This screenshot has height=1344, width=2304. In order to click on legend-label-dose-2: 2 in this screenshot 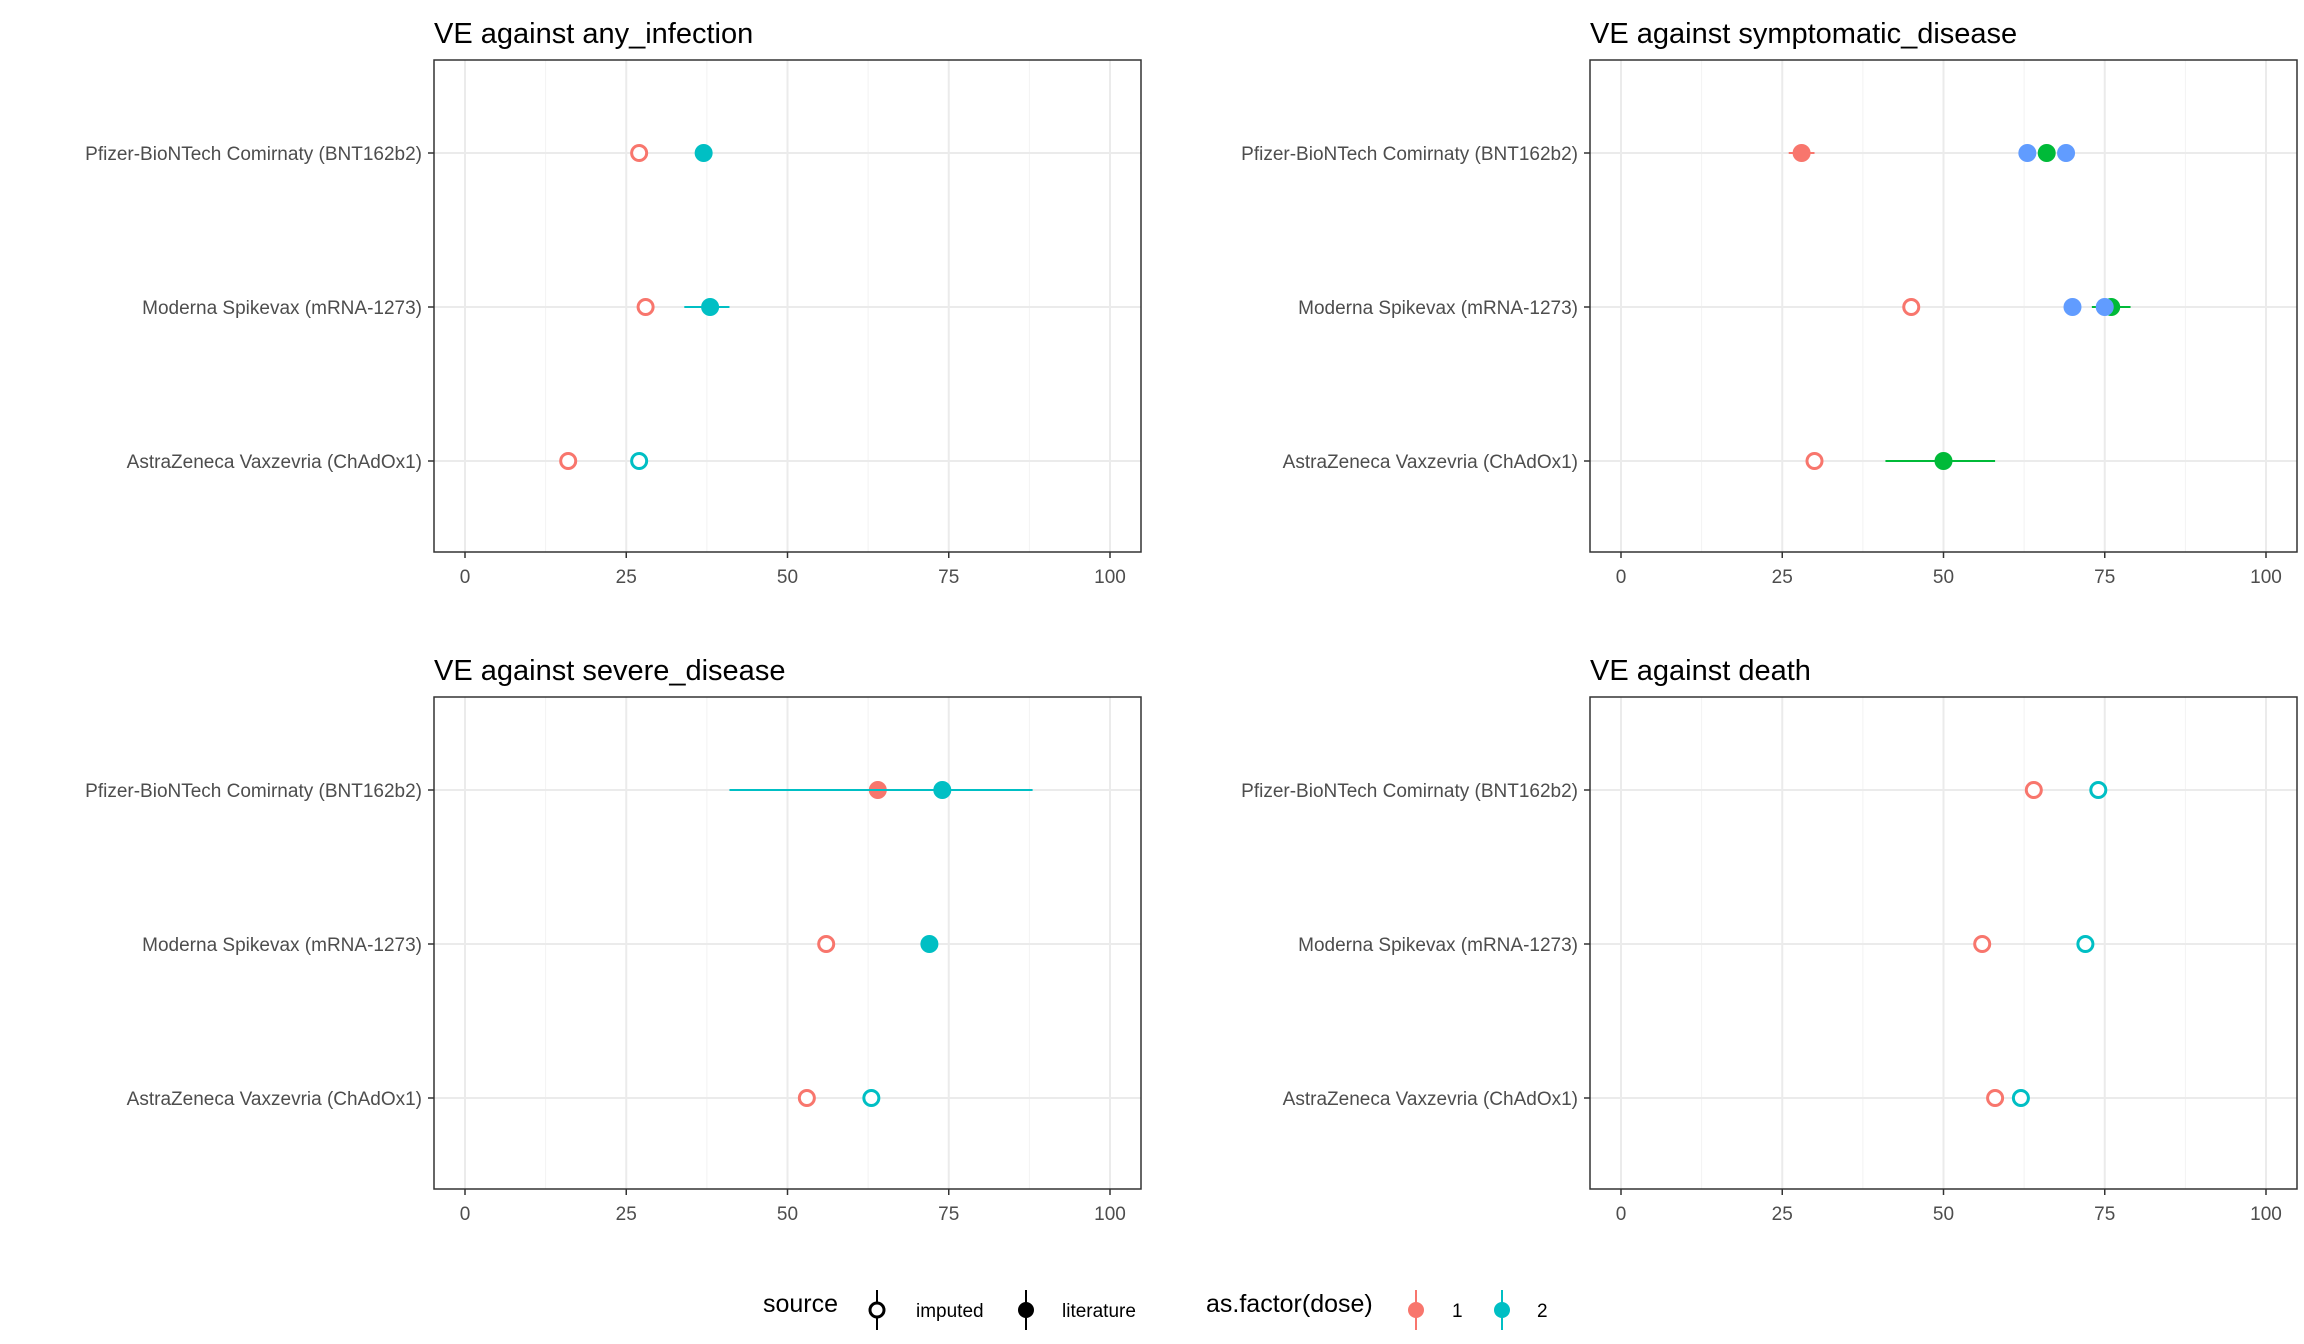, I will do `click(1542, 1311)`.